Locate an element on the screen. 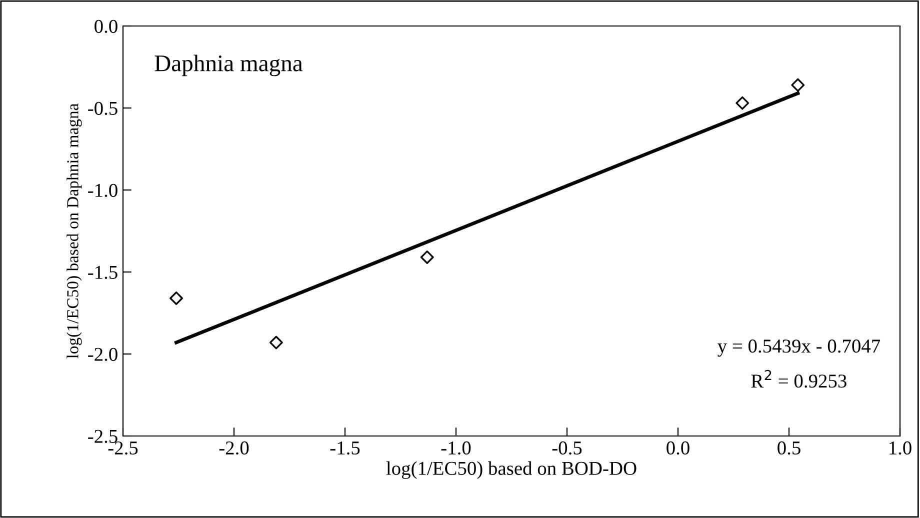 Image resolution: width=920 pixels, height=518 pixels. x-tick-label: -1.5 is located at coordinates (345, 448).